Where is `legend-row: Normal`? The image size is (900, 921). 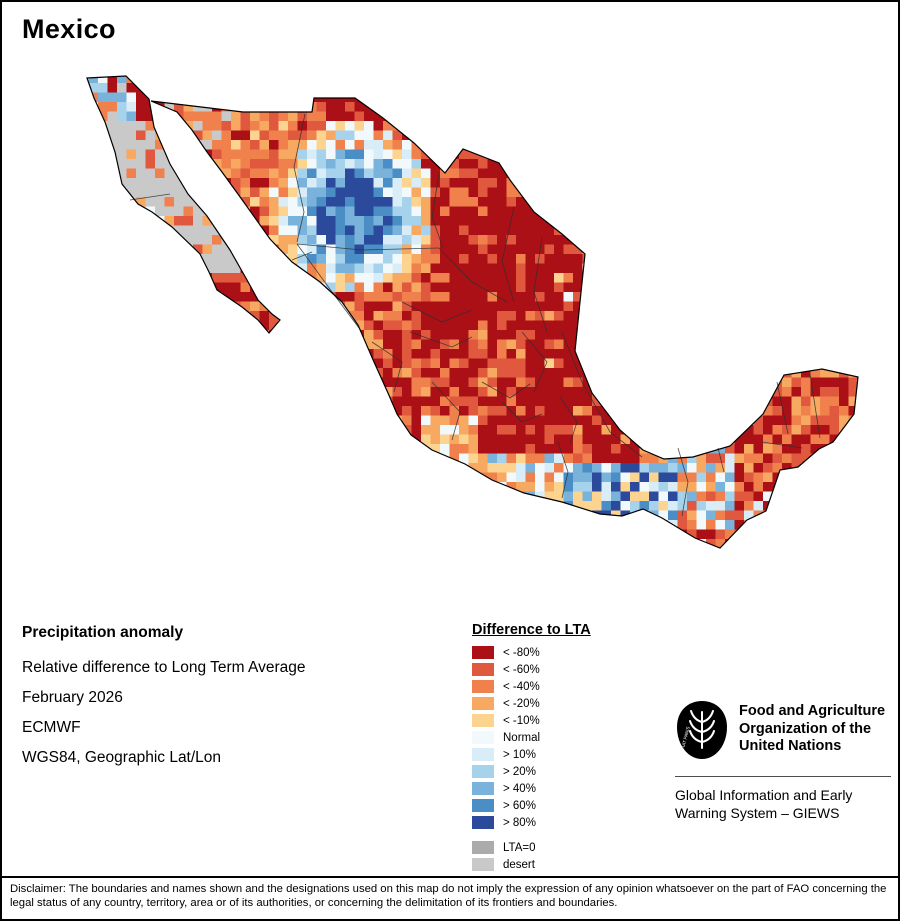
legend-row: Normal is located at coordinates (531, 737).